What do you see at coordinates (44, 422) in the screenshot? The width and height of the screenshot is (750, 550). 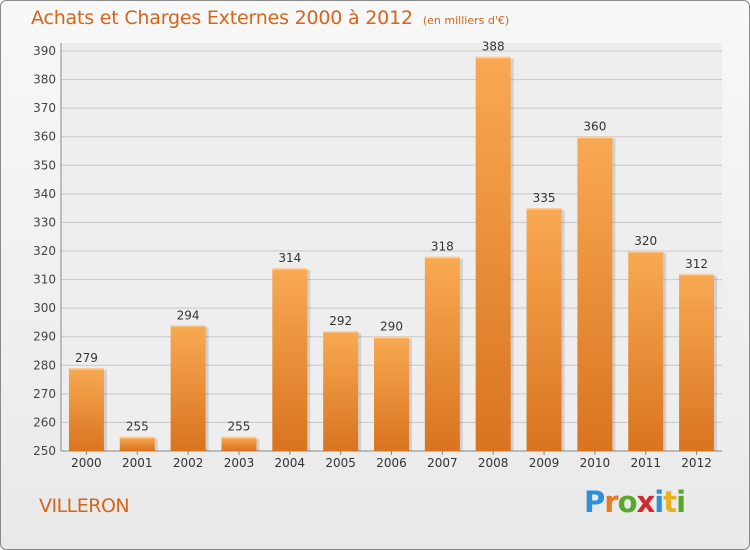 I see `y-tick-label: 260` at bounding box center [44, 422].